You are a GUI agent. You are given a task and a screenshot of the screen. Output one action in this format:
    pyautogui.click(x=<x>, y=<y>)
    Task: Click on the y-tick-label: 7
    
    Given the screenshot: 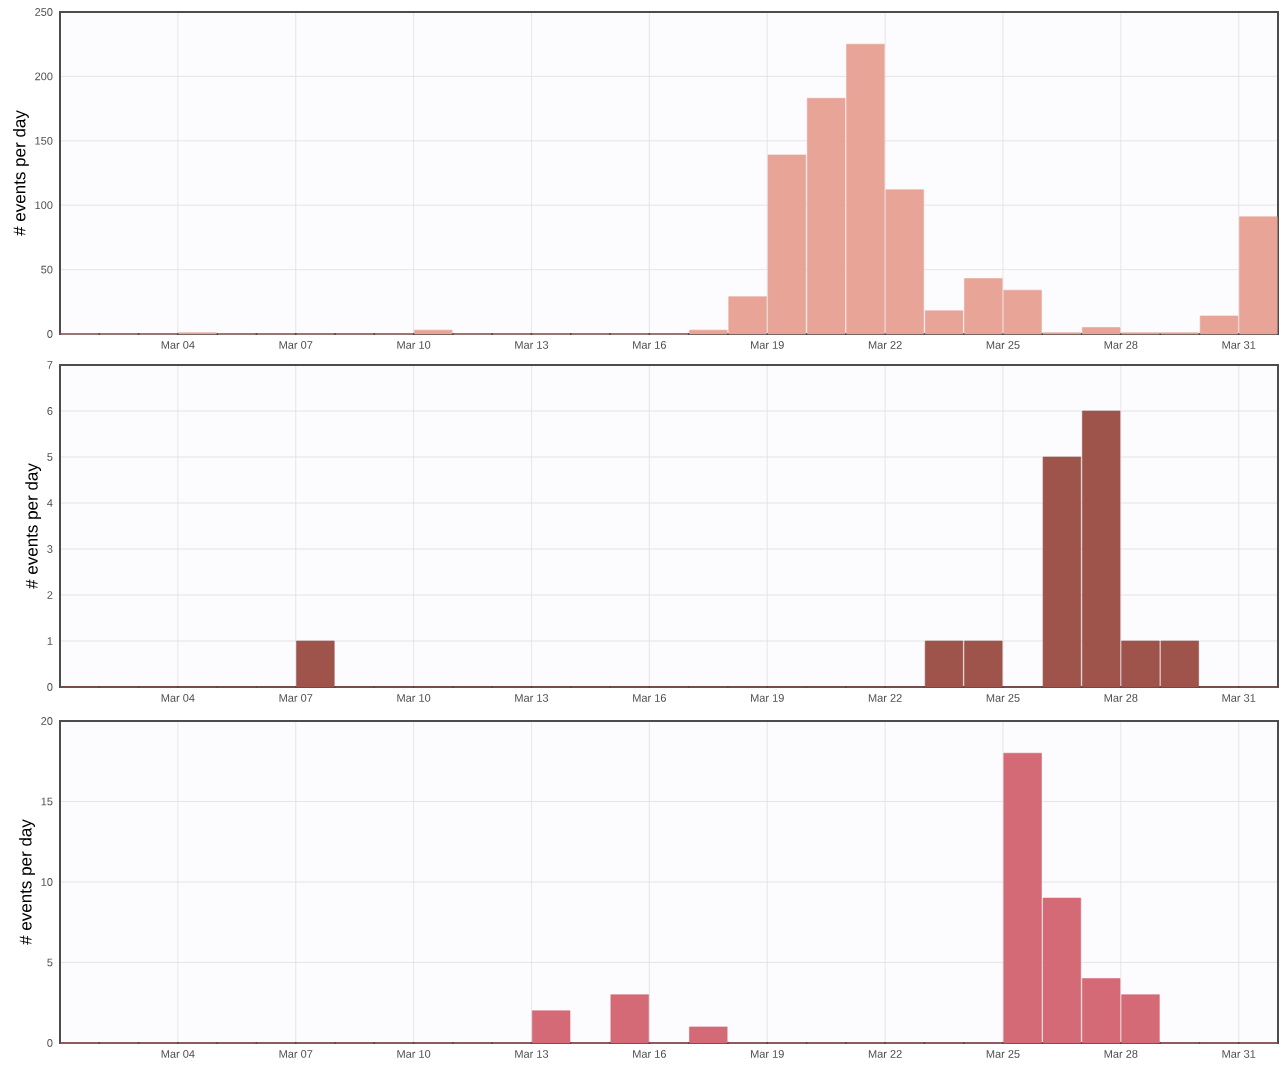 What is the action you would take?
    pyautogui.click(x=50, y=365)
    